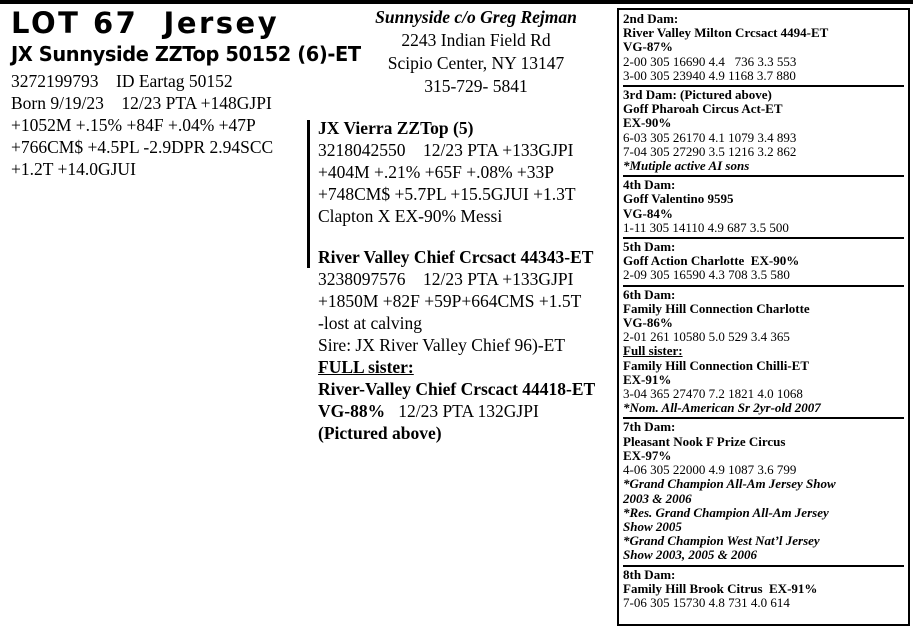 The width and height of the screenshot is (913, 644). Describe the element at coordinates (651, 18) in the screenshot. I see `pedigree-line: 2nd Dam:` at that location.